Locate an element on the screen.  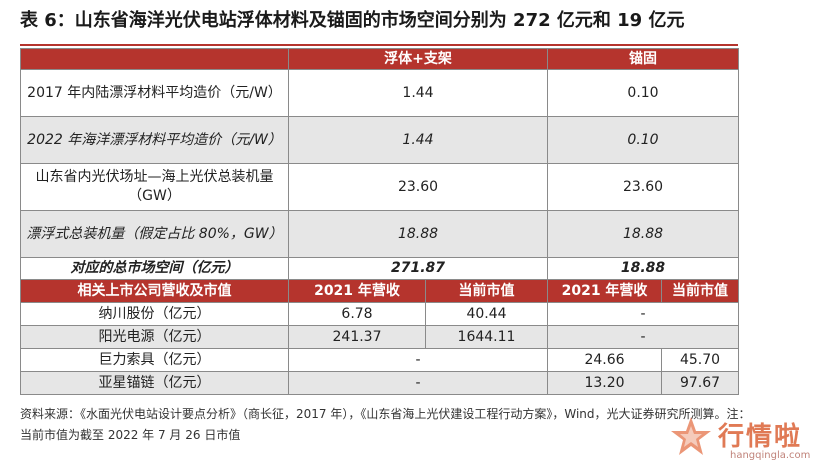
company-row: 阳光电源（亿元） 241.37 1644.11 - is located at coordinates (380, 337).